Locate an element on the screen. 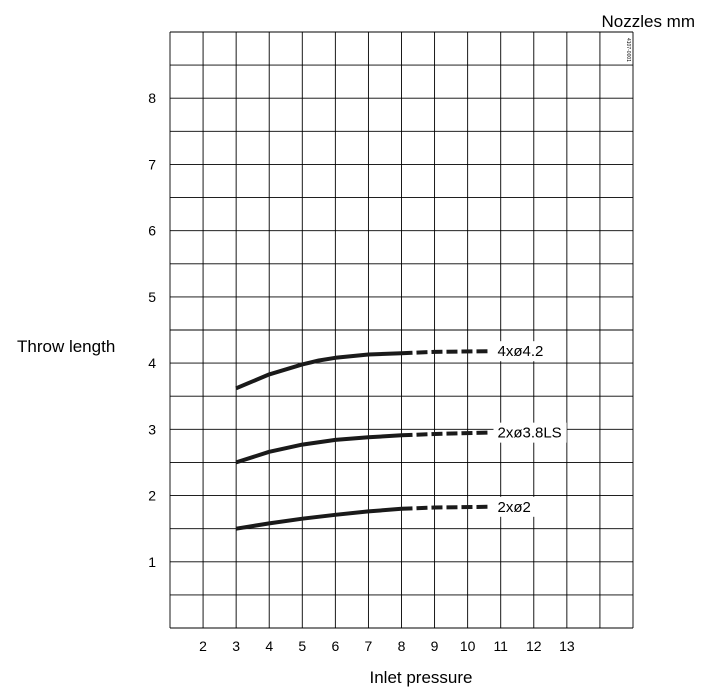 This screenshot has height=691, width=715. y-tick-label: 6 is located at coordinates (152, 231).